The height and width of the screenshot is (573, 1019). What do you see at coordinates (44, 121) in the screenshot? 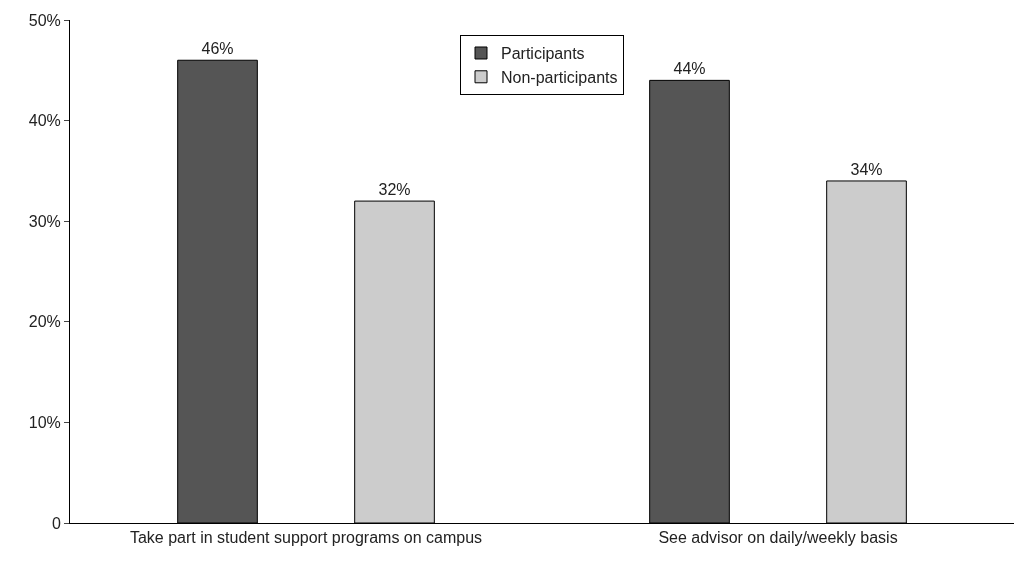
I see `y-tick-label: 40%` at bounding box center [44, 121].